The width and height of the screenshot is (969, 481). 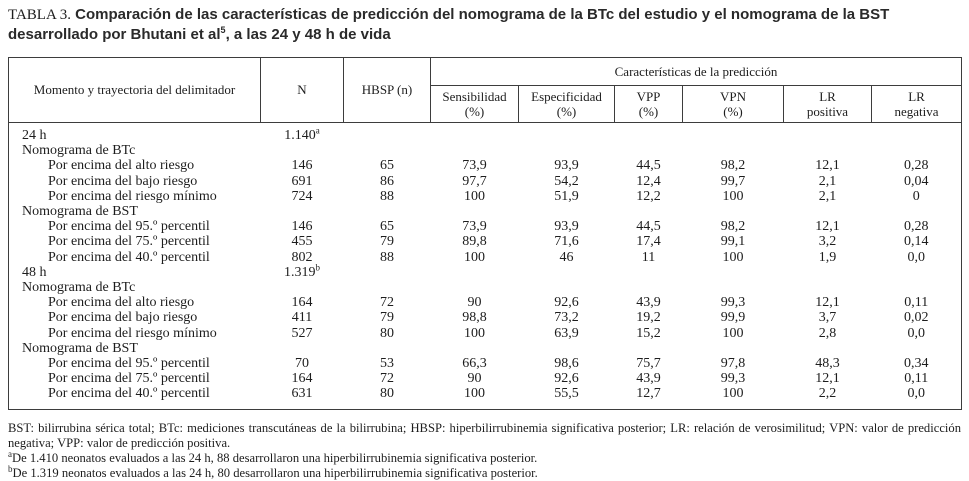 I want to click on cell-lr_neg: 0,02, so click(x=916, y=318).